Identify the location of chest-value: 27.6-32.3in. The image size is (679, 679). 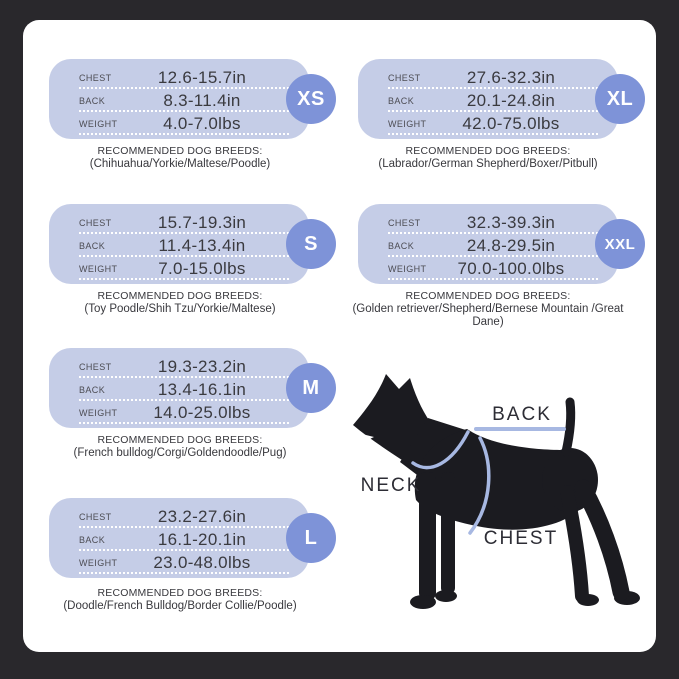
(511, 77).